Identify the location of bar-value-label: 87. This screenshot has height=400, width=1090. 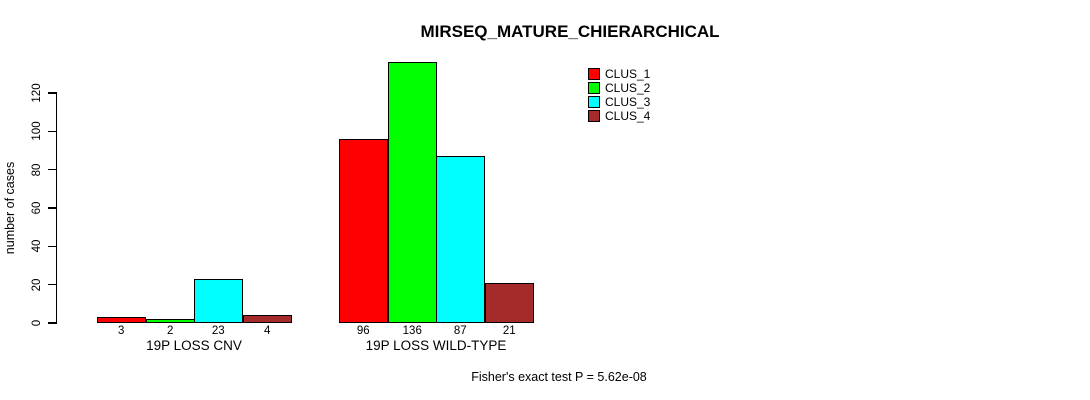
(460, 331).